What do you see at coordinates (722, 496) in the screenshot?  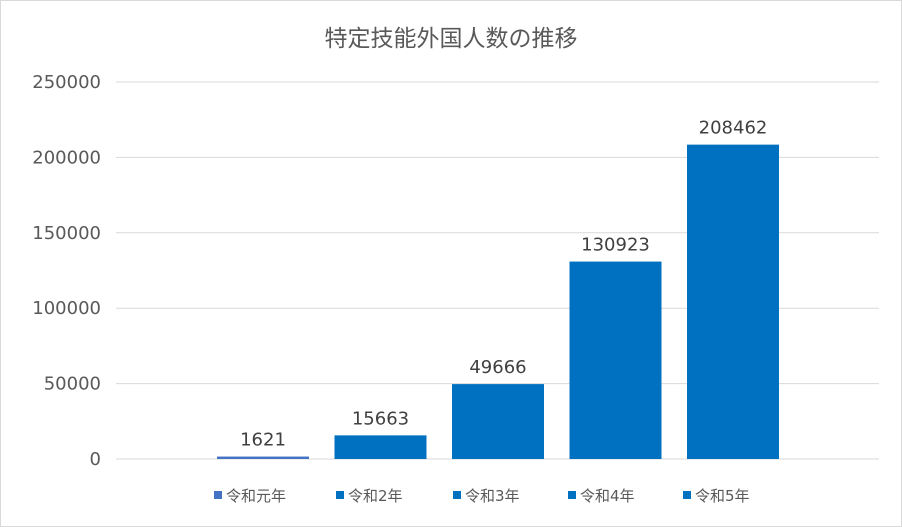 I see `legend-label-5: 令和5年` at bounding box center [722, 496].